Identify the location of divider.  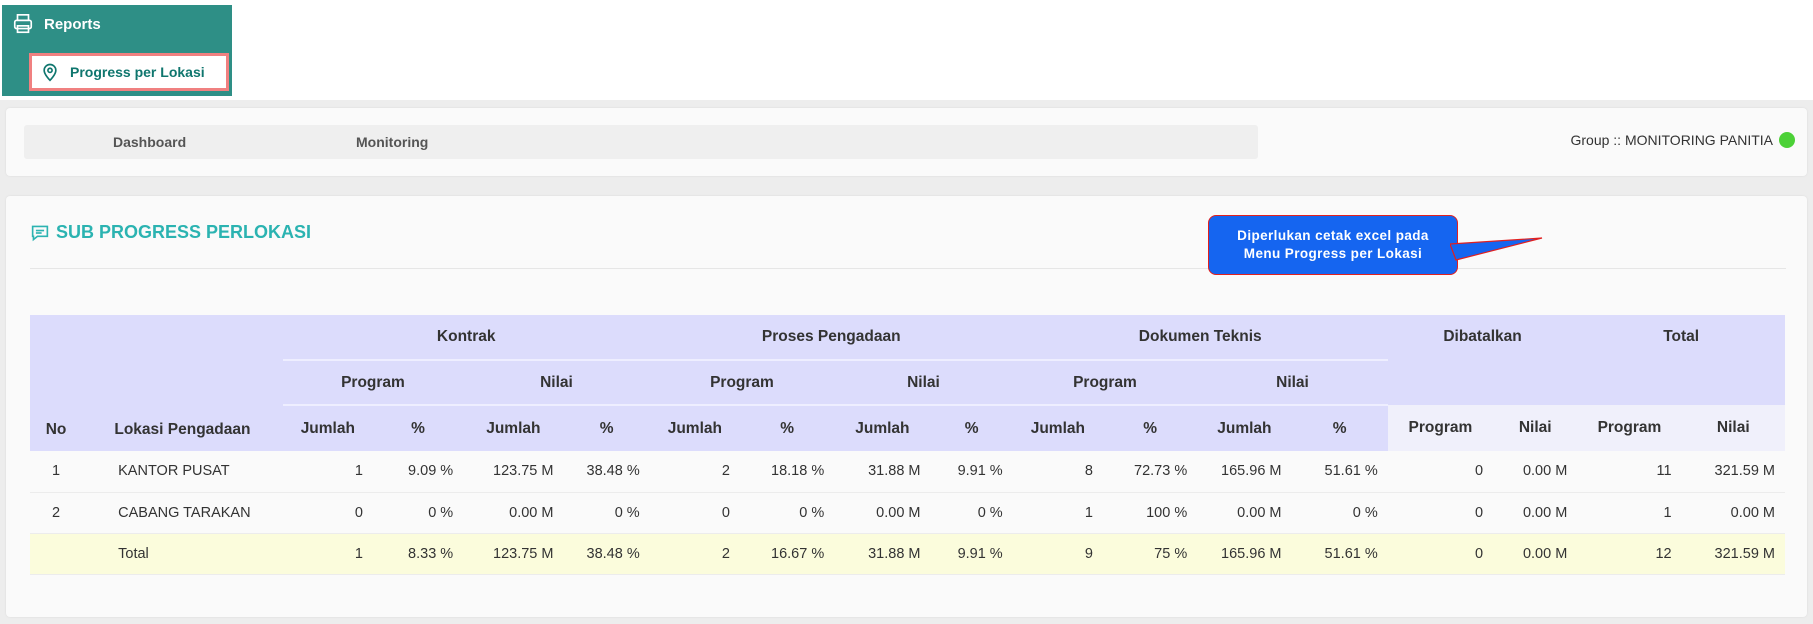
(908, 268).